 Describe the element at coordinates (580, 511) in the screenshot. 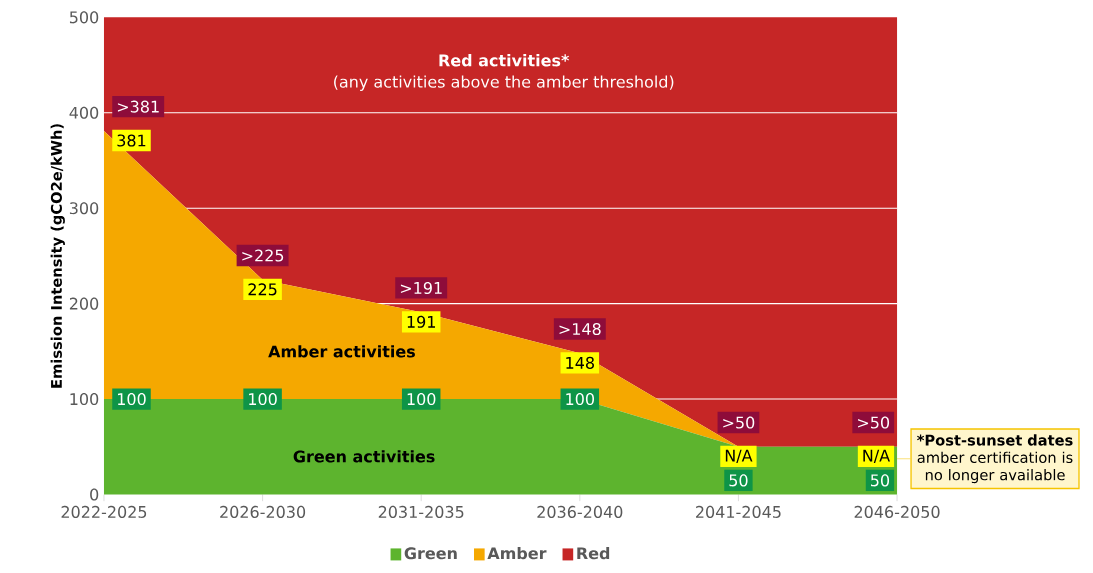

I see `x-tick-label: 2036-2040` at that location.